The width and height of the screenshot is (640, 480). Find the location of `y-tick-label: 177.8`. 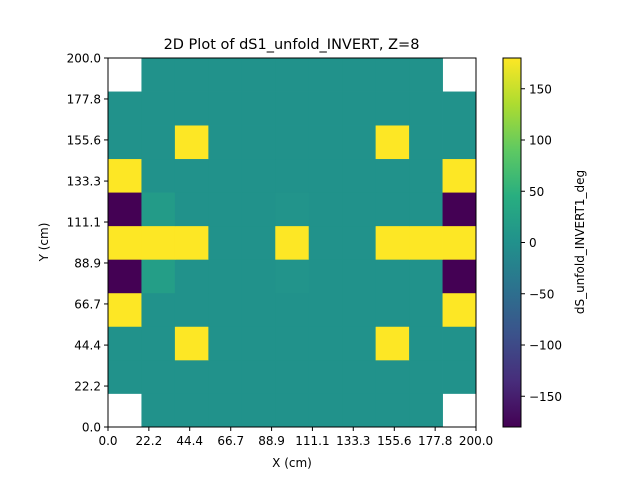

y-tick-label: 177.8 is located at coordinates (84, 99).